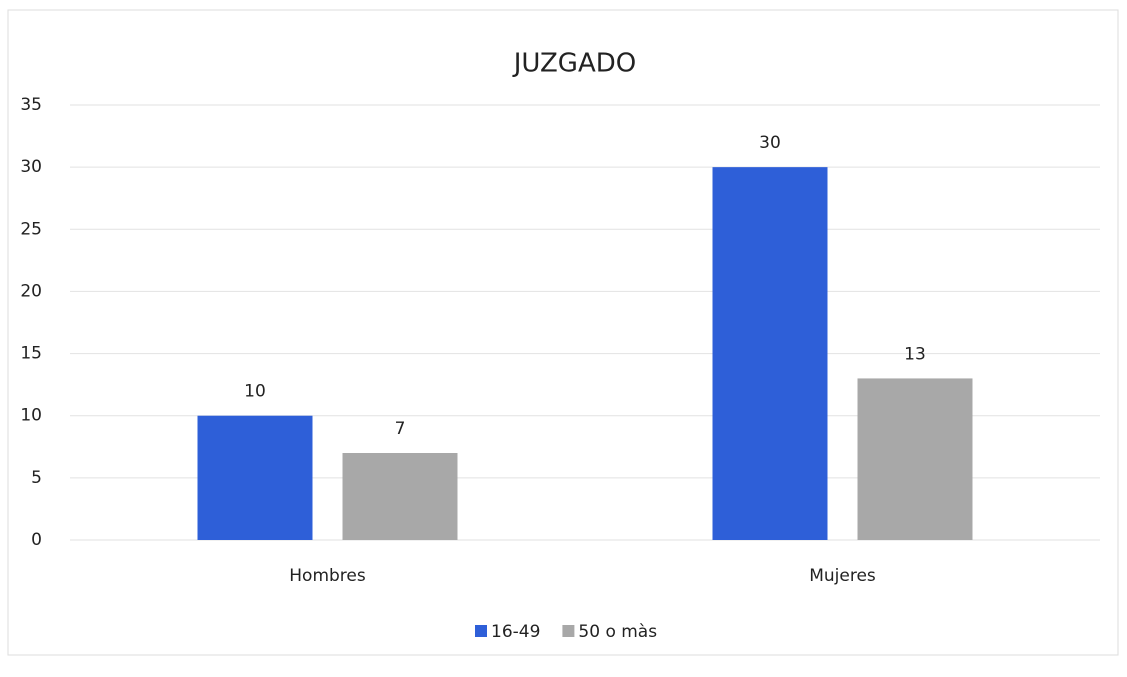 Image resolution: width=1127 pixels, height=677 pixels. Describe the element at coordinates (31, 416) in the screenshot. I see `y-tick-label: 10` at that location.